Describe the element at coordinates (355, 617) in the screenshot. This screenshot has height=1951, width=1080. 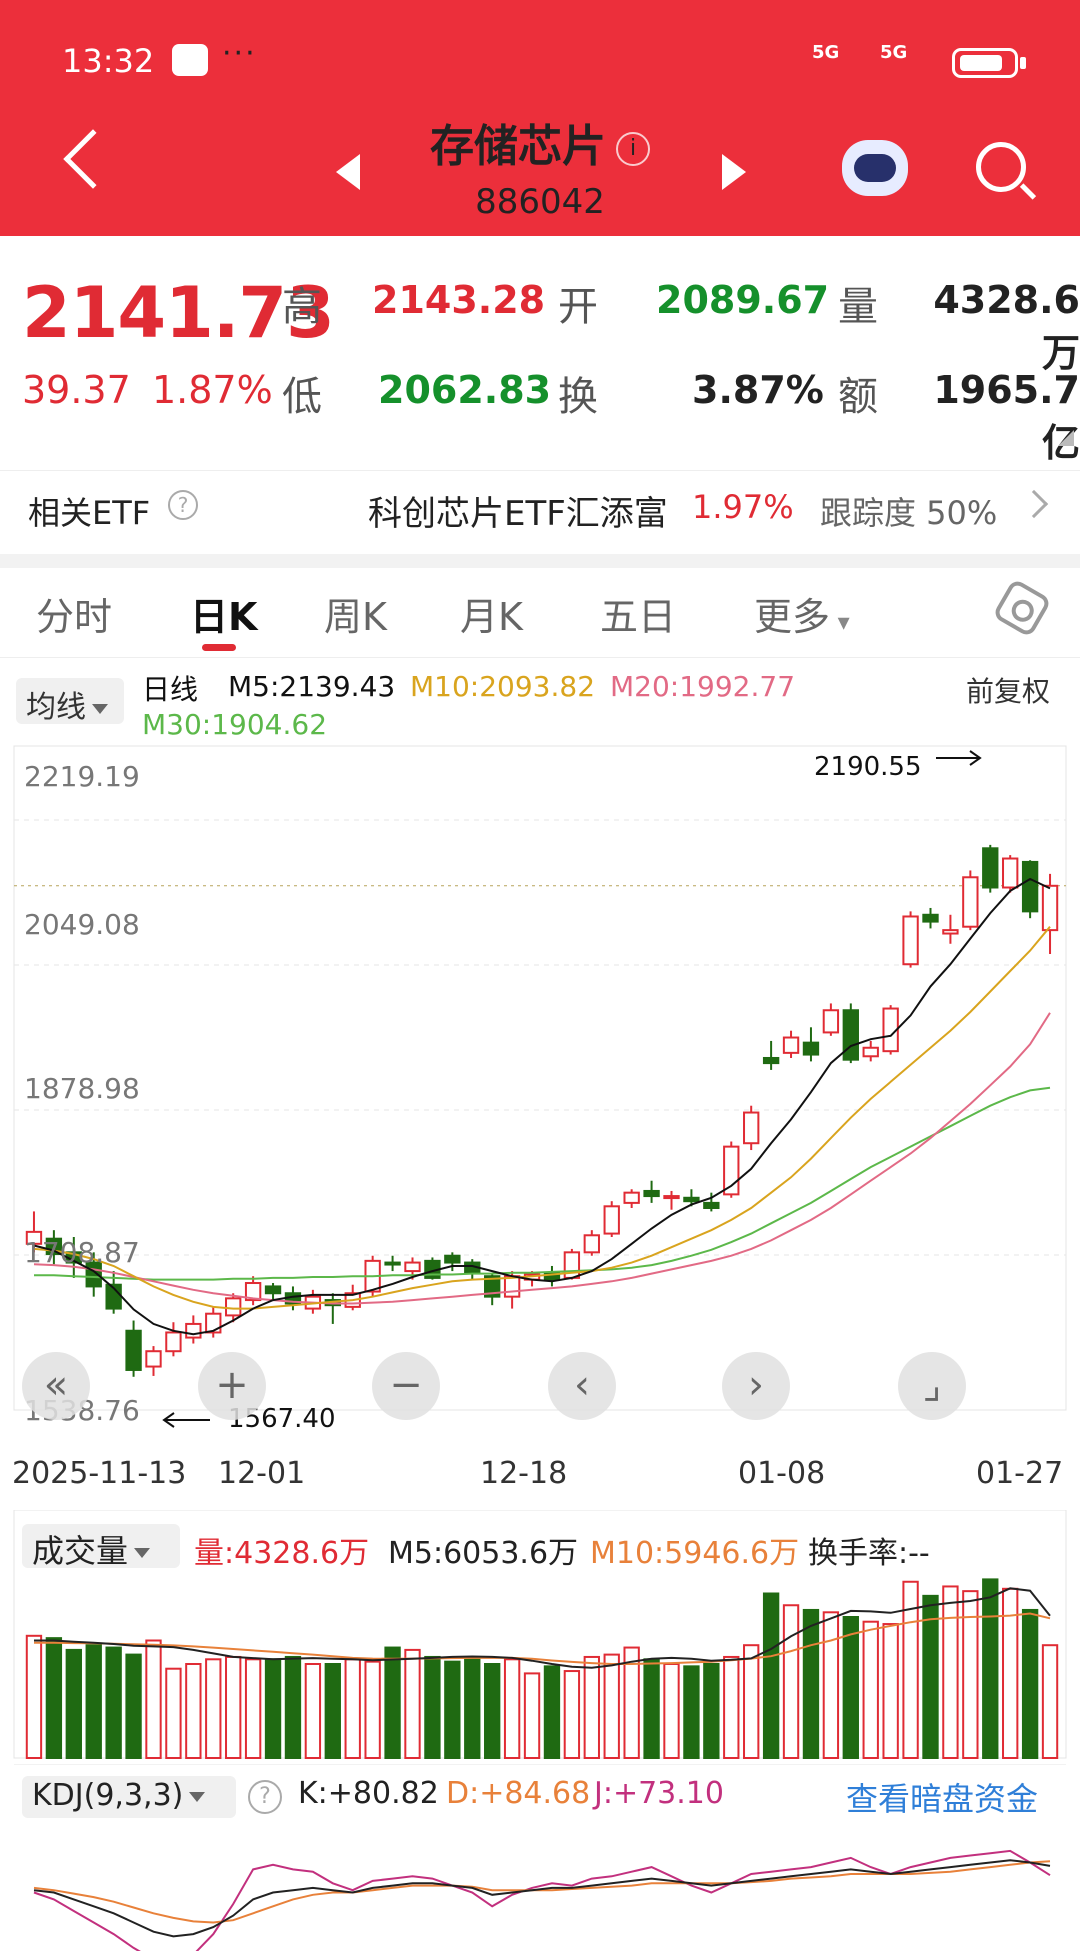
I see `tab-weekly-k: 周K` at that location.